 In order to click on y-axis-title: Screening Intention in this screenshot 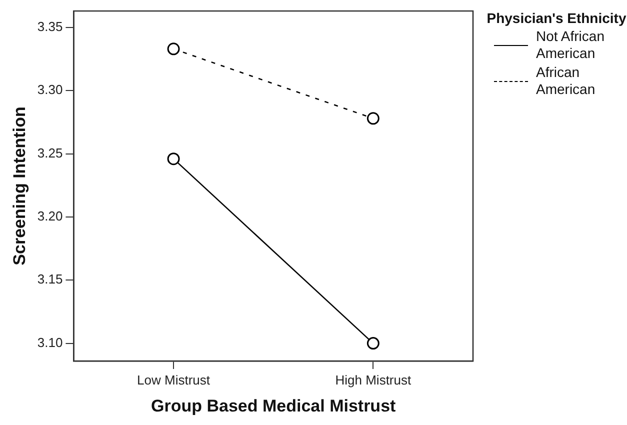, I will do `click(19, 186)`.